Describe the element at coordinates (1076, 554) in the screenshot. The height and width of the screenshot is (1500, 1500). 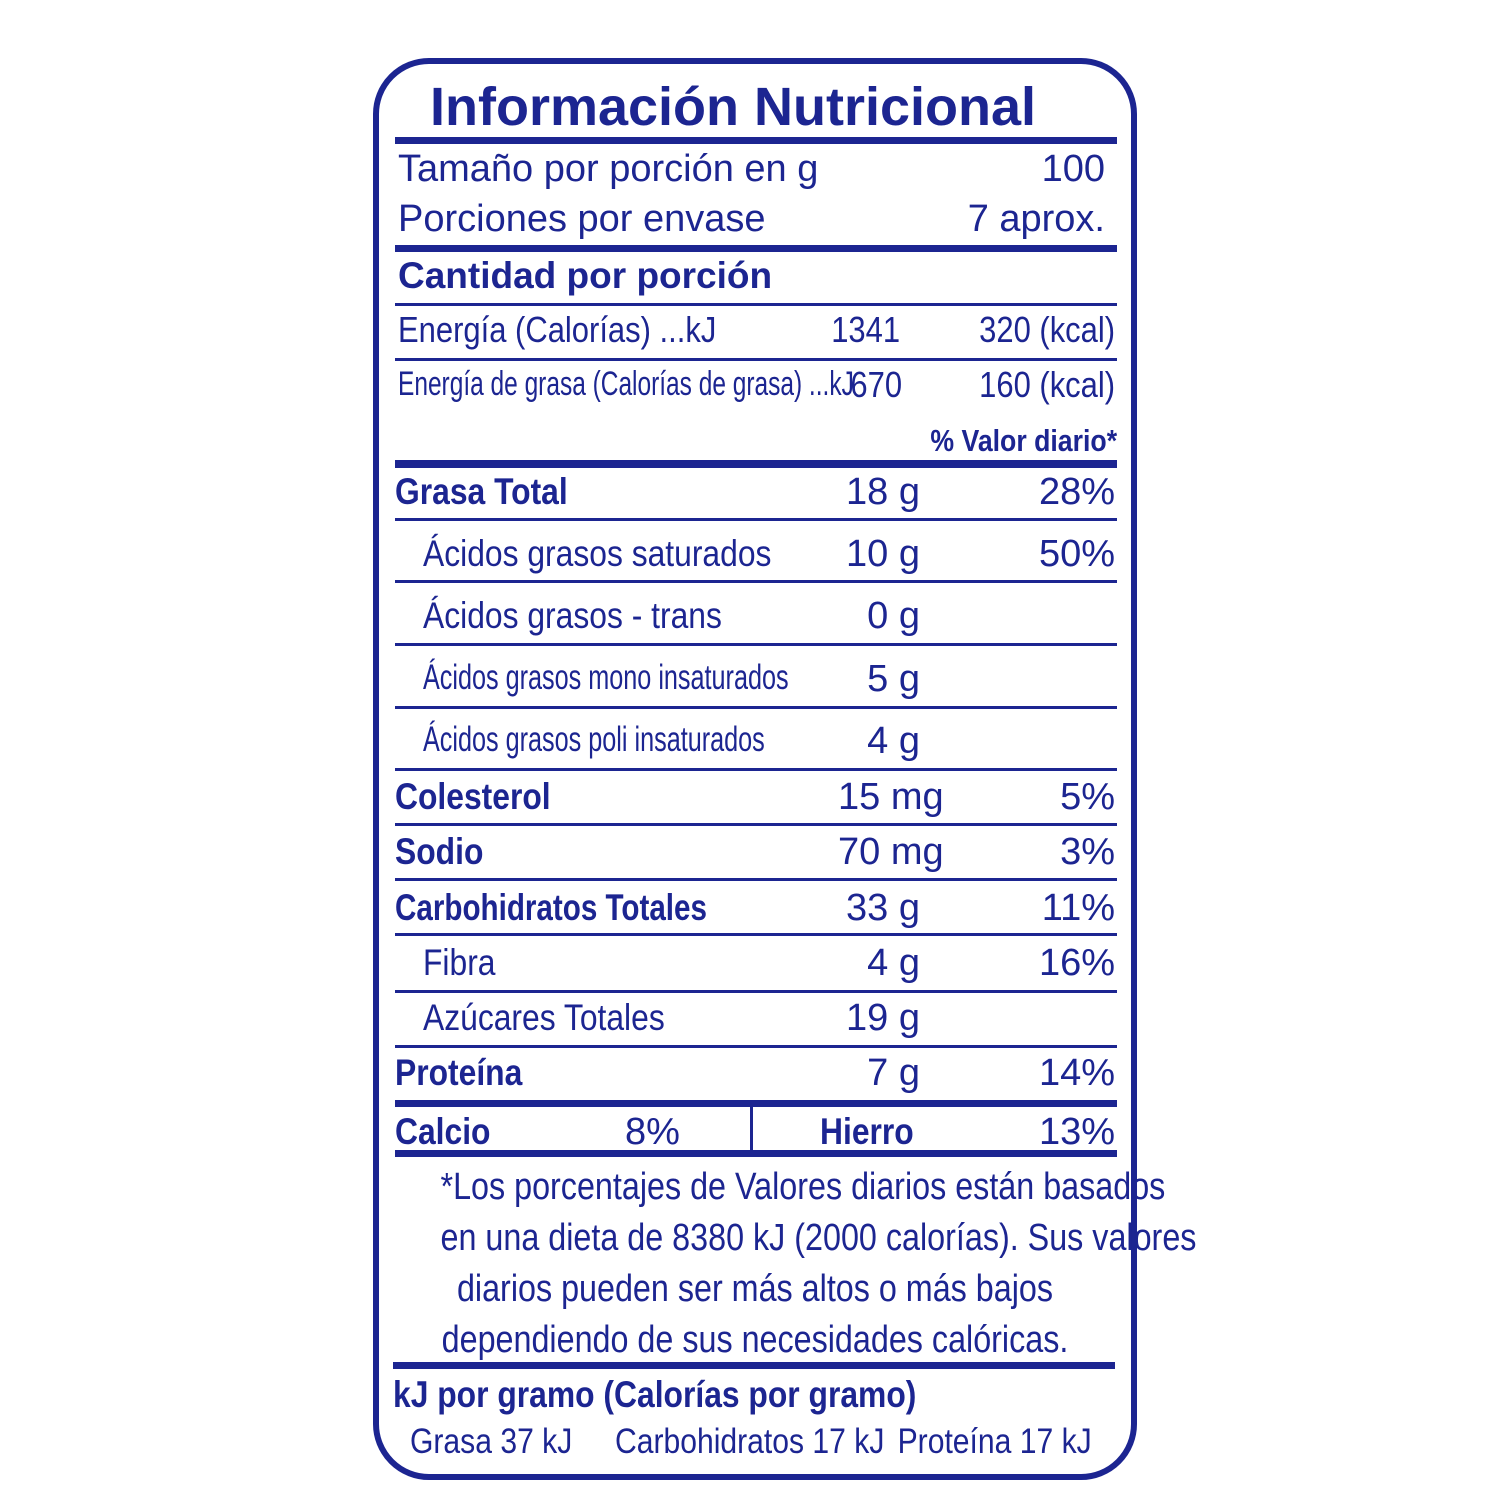
I see `nutrient-daily-value: 50%` at that location.